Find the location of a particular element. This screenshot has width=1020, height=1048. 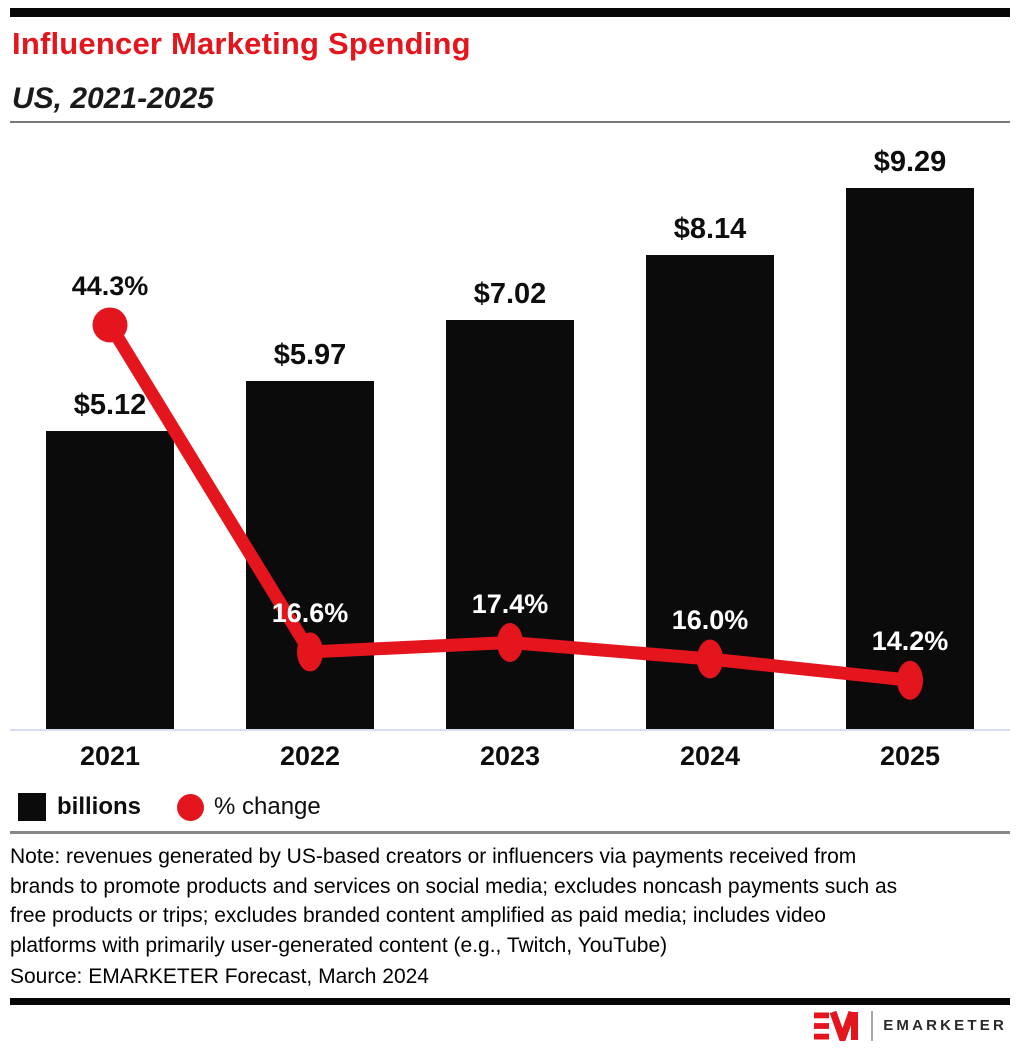

line-series-label: % change is located at coordinates (267, 806).